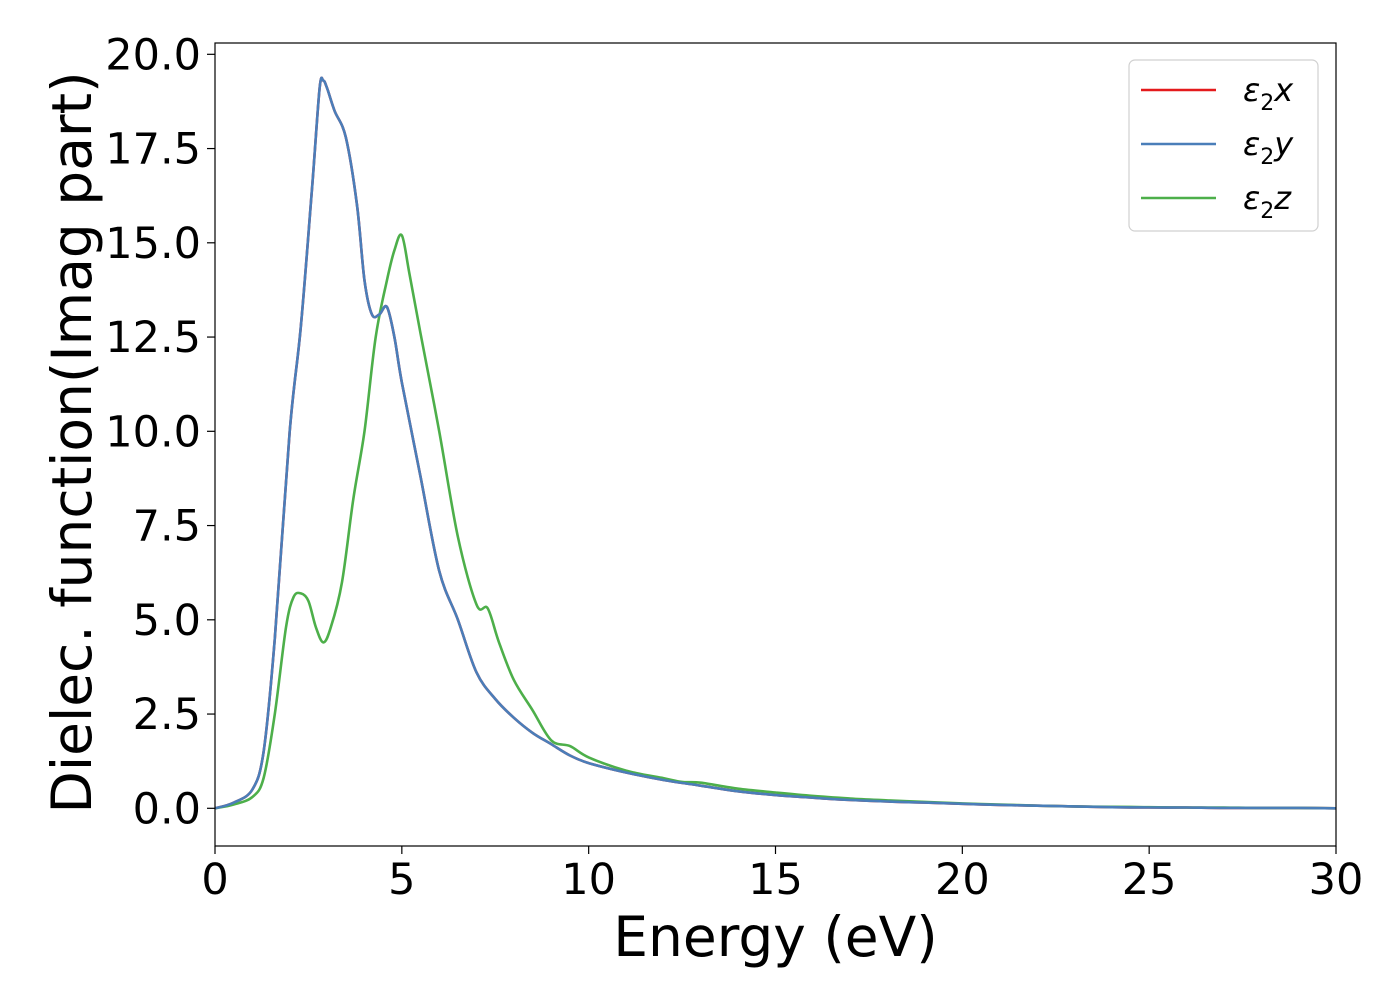 The image size is (1400, 1000). I want to click on y-tick-label: 12.5, so click(153, 338).